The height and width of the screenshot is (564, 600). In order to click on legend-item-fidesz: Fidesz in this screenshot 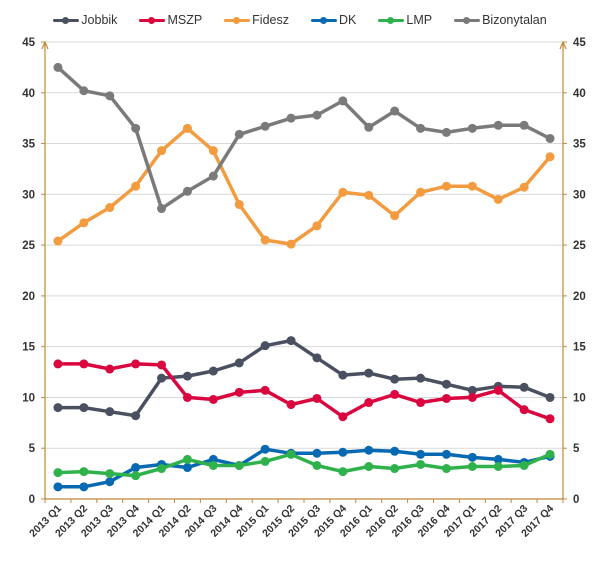, I will do `click(256, 20)`.